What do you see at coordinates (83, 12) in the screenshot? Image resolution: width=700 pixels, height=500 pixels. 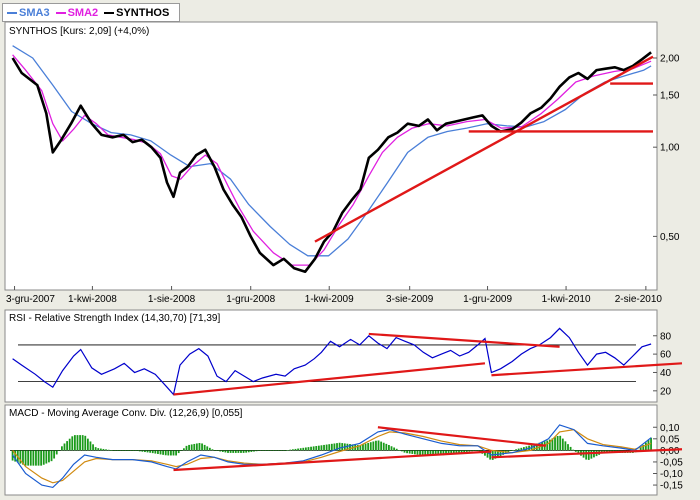 I see `legend-label-sma2: SMA2` at bounding box center [83, 12].